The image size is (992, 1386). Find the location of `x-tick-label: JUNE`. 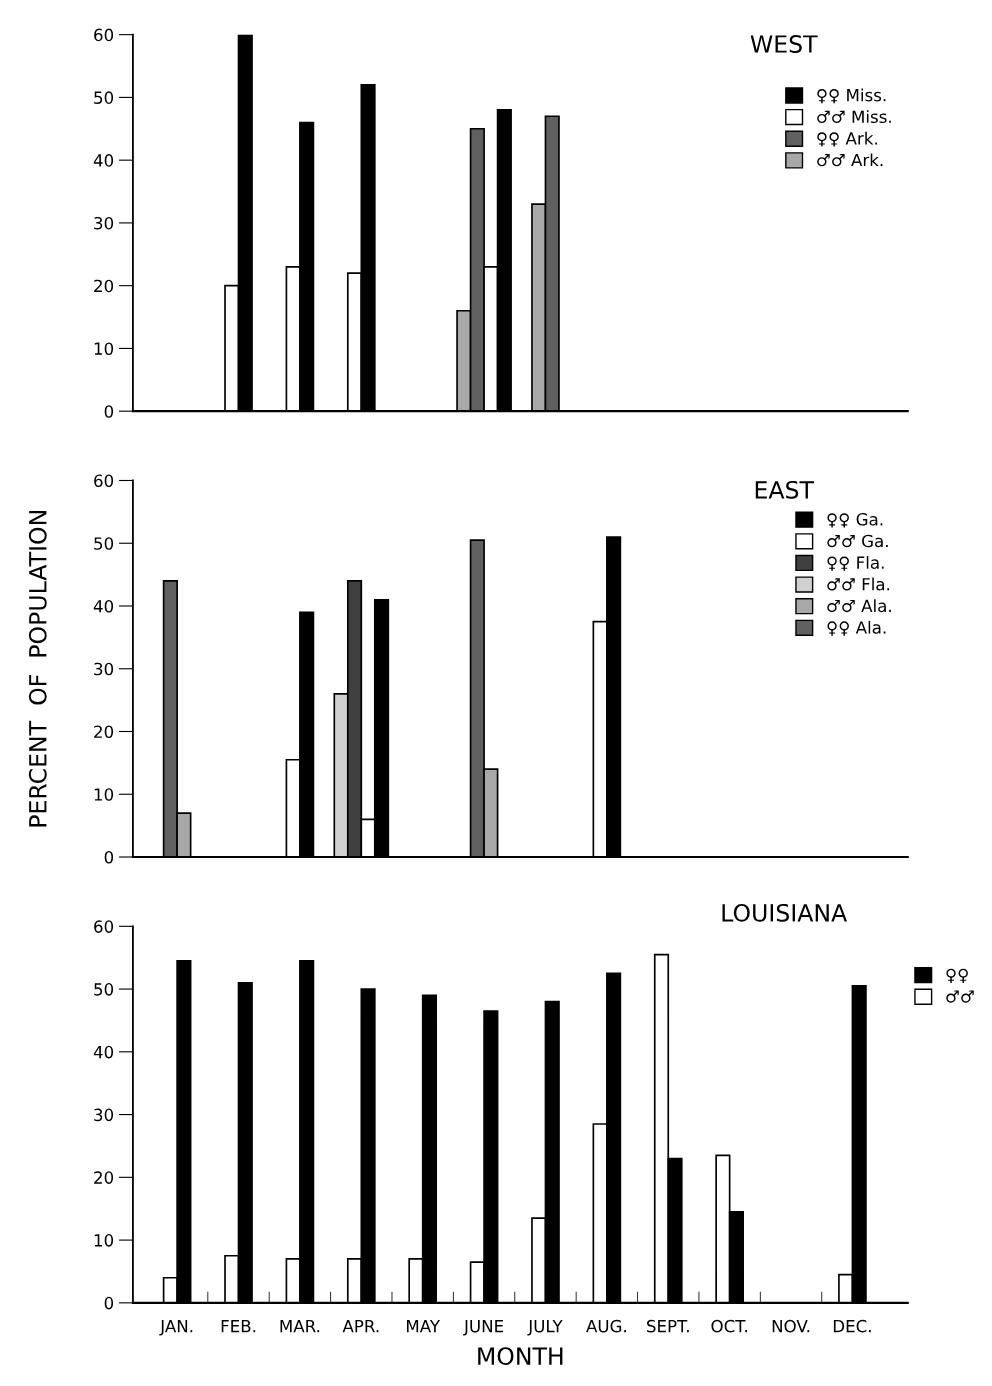

x-tick-label: JUNE is located at coordinates (483, 1328).